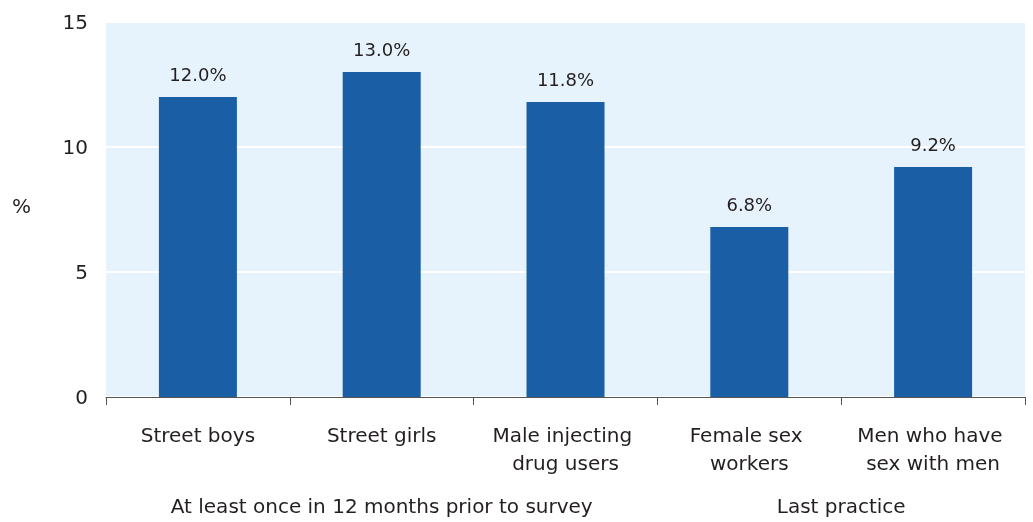  I want to click on text: Last practice, so click(841, 506).